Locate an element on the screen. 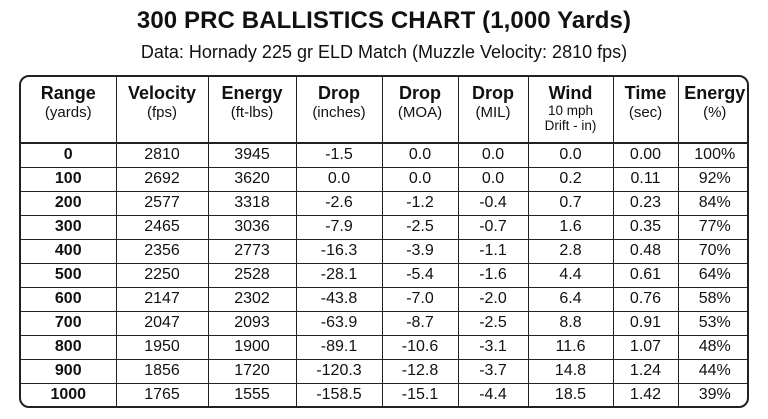  cell-drop-moa: -1.2 is located at coordinates (420, 203).